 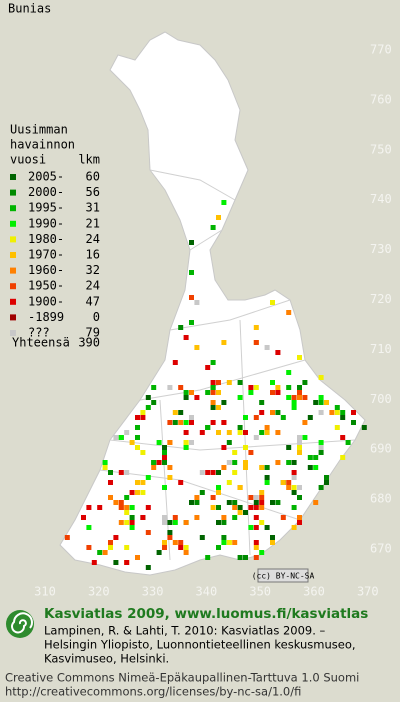 What do you see at coordinates (89, 343) in the screenshot?
I see `legend-total: 390` at bounding box center [89, 343].